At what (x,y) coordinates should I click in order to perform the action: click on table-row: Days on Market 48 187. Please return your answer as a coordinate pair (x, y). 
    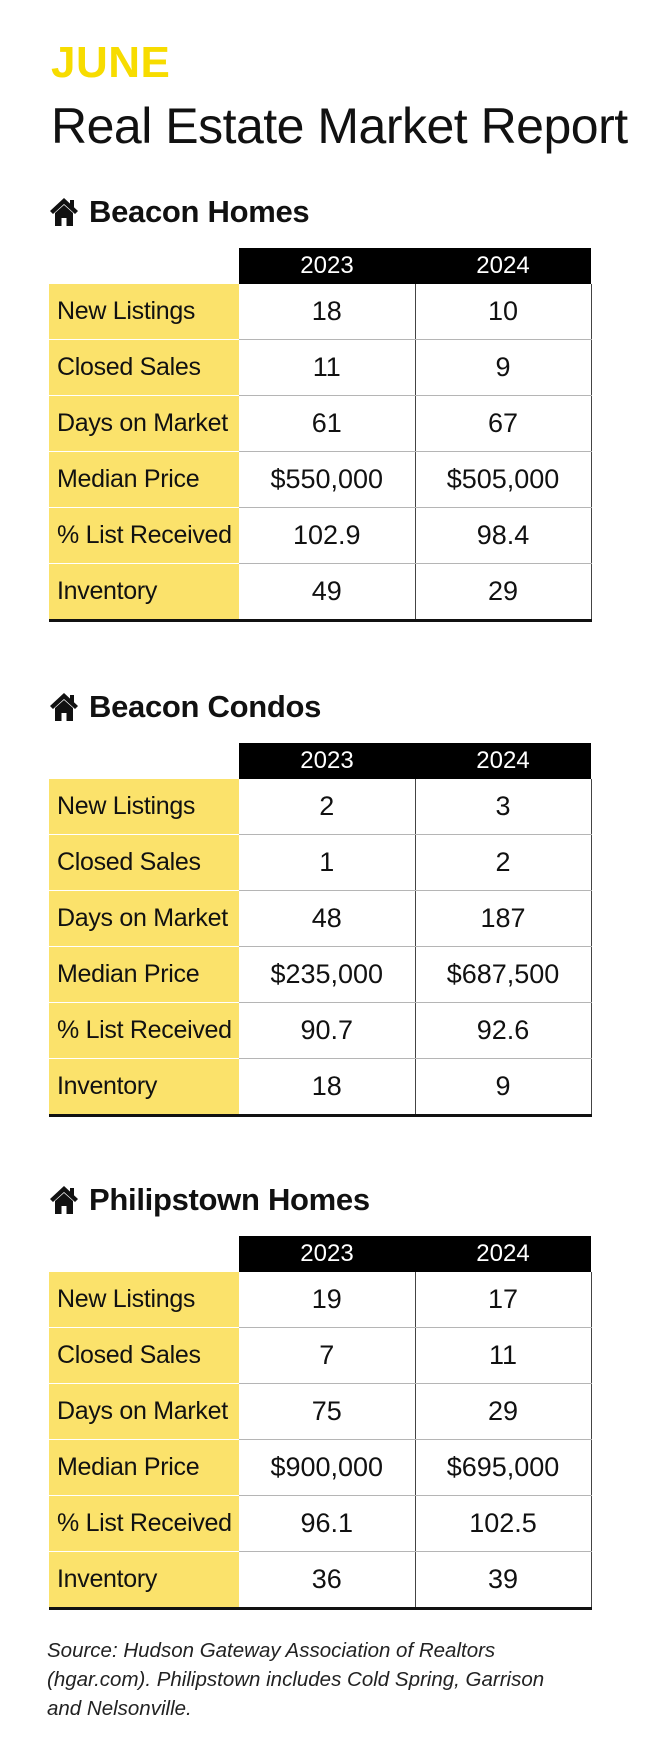
    Looking at the image, I should click on (320, 918).